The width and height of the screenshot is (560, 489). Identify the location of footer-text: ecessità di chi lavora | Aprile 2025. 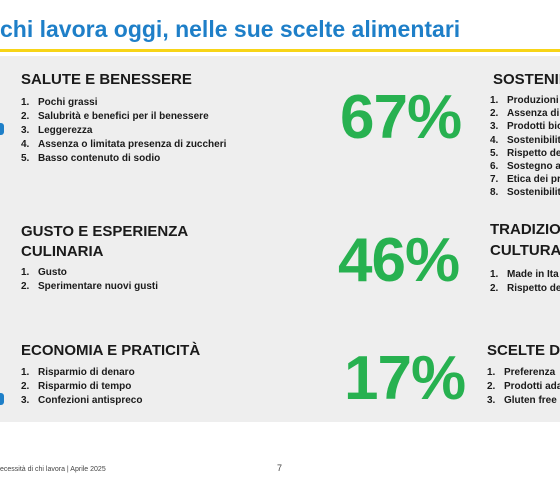
(53, 469).